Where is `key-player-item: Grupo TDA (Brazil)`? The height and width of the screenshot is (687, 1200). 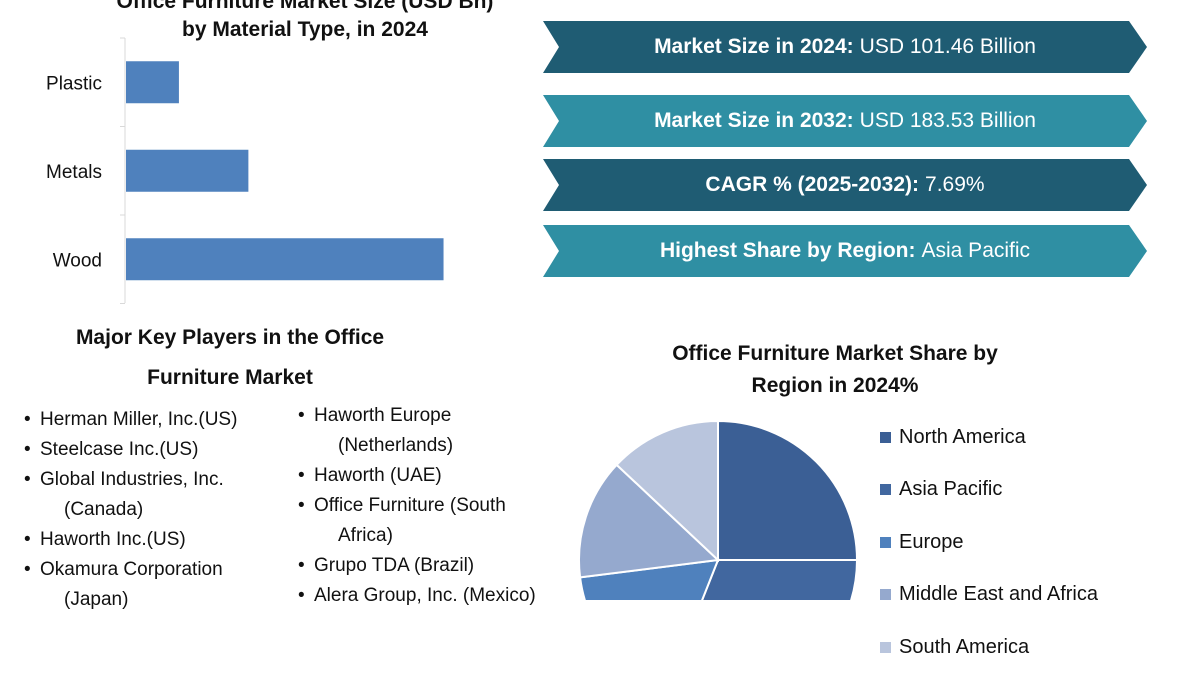 key-player-item: Grupo TDA (Brazil) is located at coordinates (433, 566).